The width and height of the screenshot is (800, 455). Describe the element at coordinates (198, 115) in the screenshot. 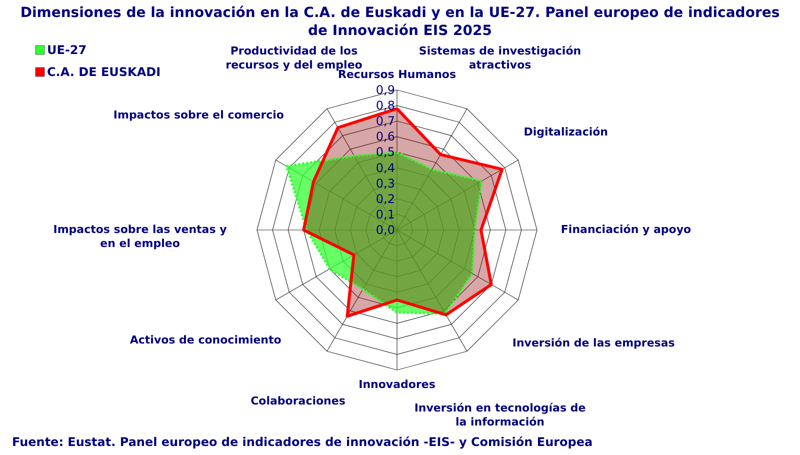

I see `spoke-label: Impactos sobre el comercio` at that location.